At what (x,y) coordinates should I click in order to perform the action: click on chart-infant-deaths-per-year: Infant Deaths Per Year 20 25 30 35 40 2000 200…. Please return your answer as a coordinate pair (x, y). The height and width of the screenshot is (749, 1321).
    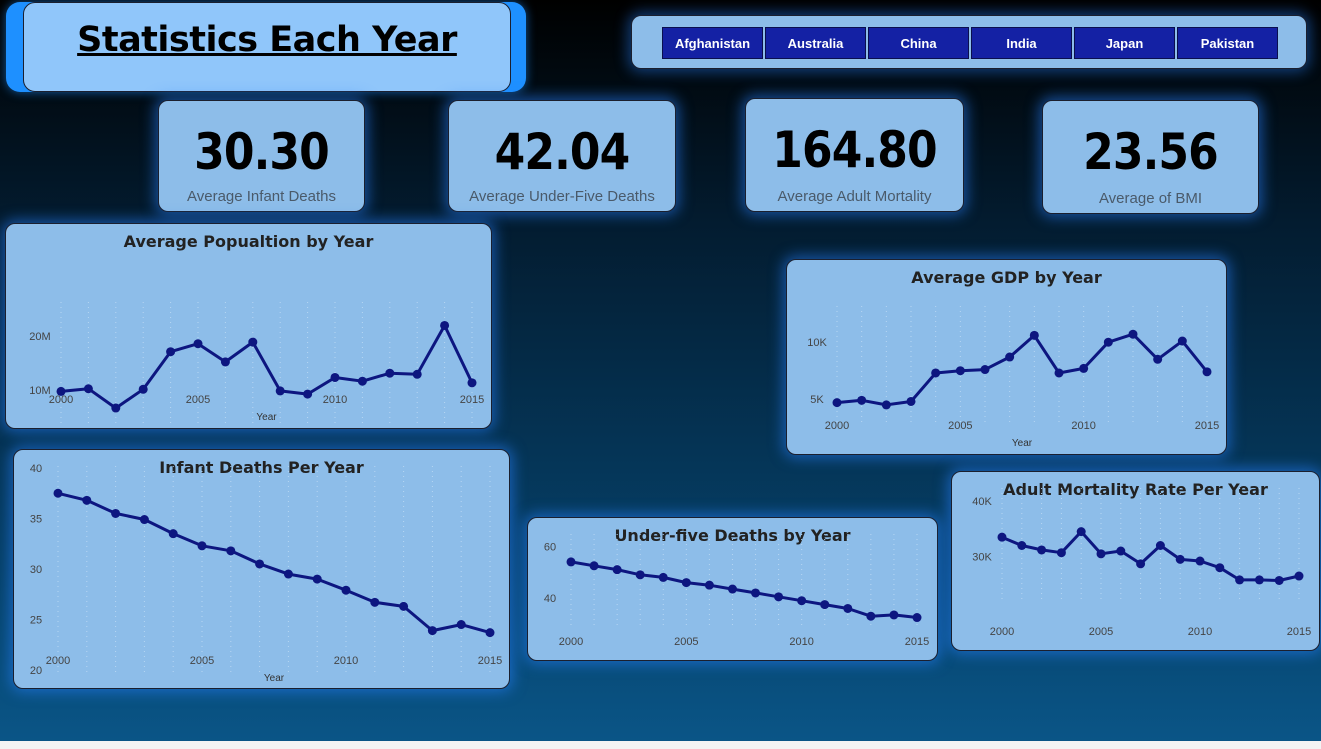
    Looking at the image, I should click on (261, 569).